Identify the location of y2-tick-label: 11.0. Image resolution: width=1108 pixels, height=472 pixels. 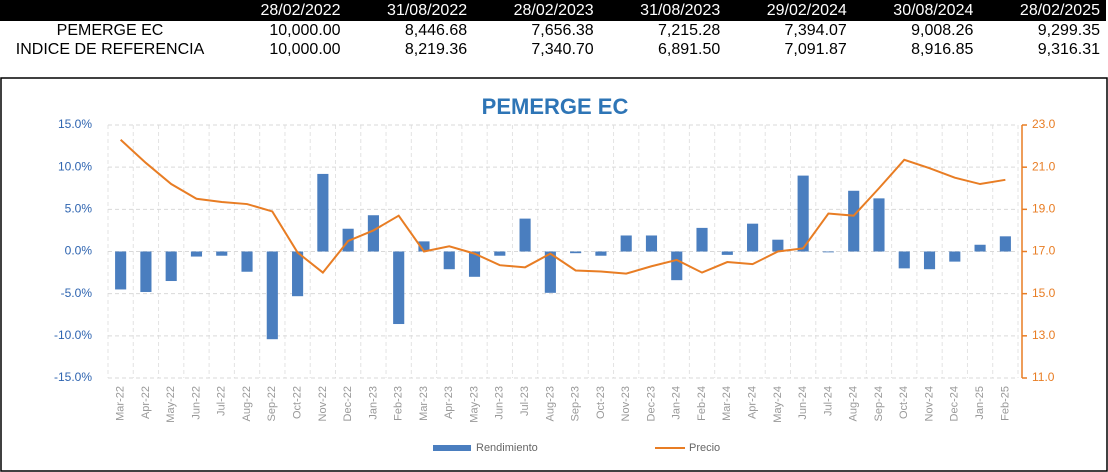
(1043, 377).